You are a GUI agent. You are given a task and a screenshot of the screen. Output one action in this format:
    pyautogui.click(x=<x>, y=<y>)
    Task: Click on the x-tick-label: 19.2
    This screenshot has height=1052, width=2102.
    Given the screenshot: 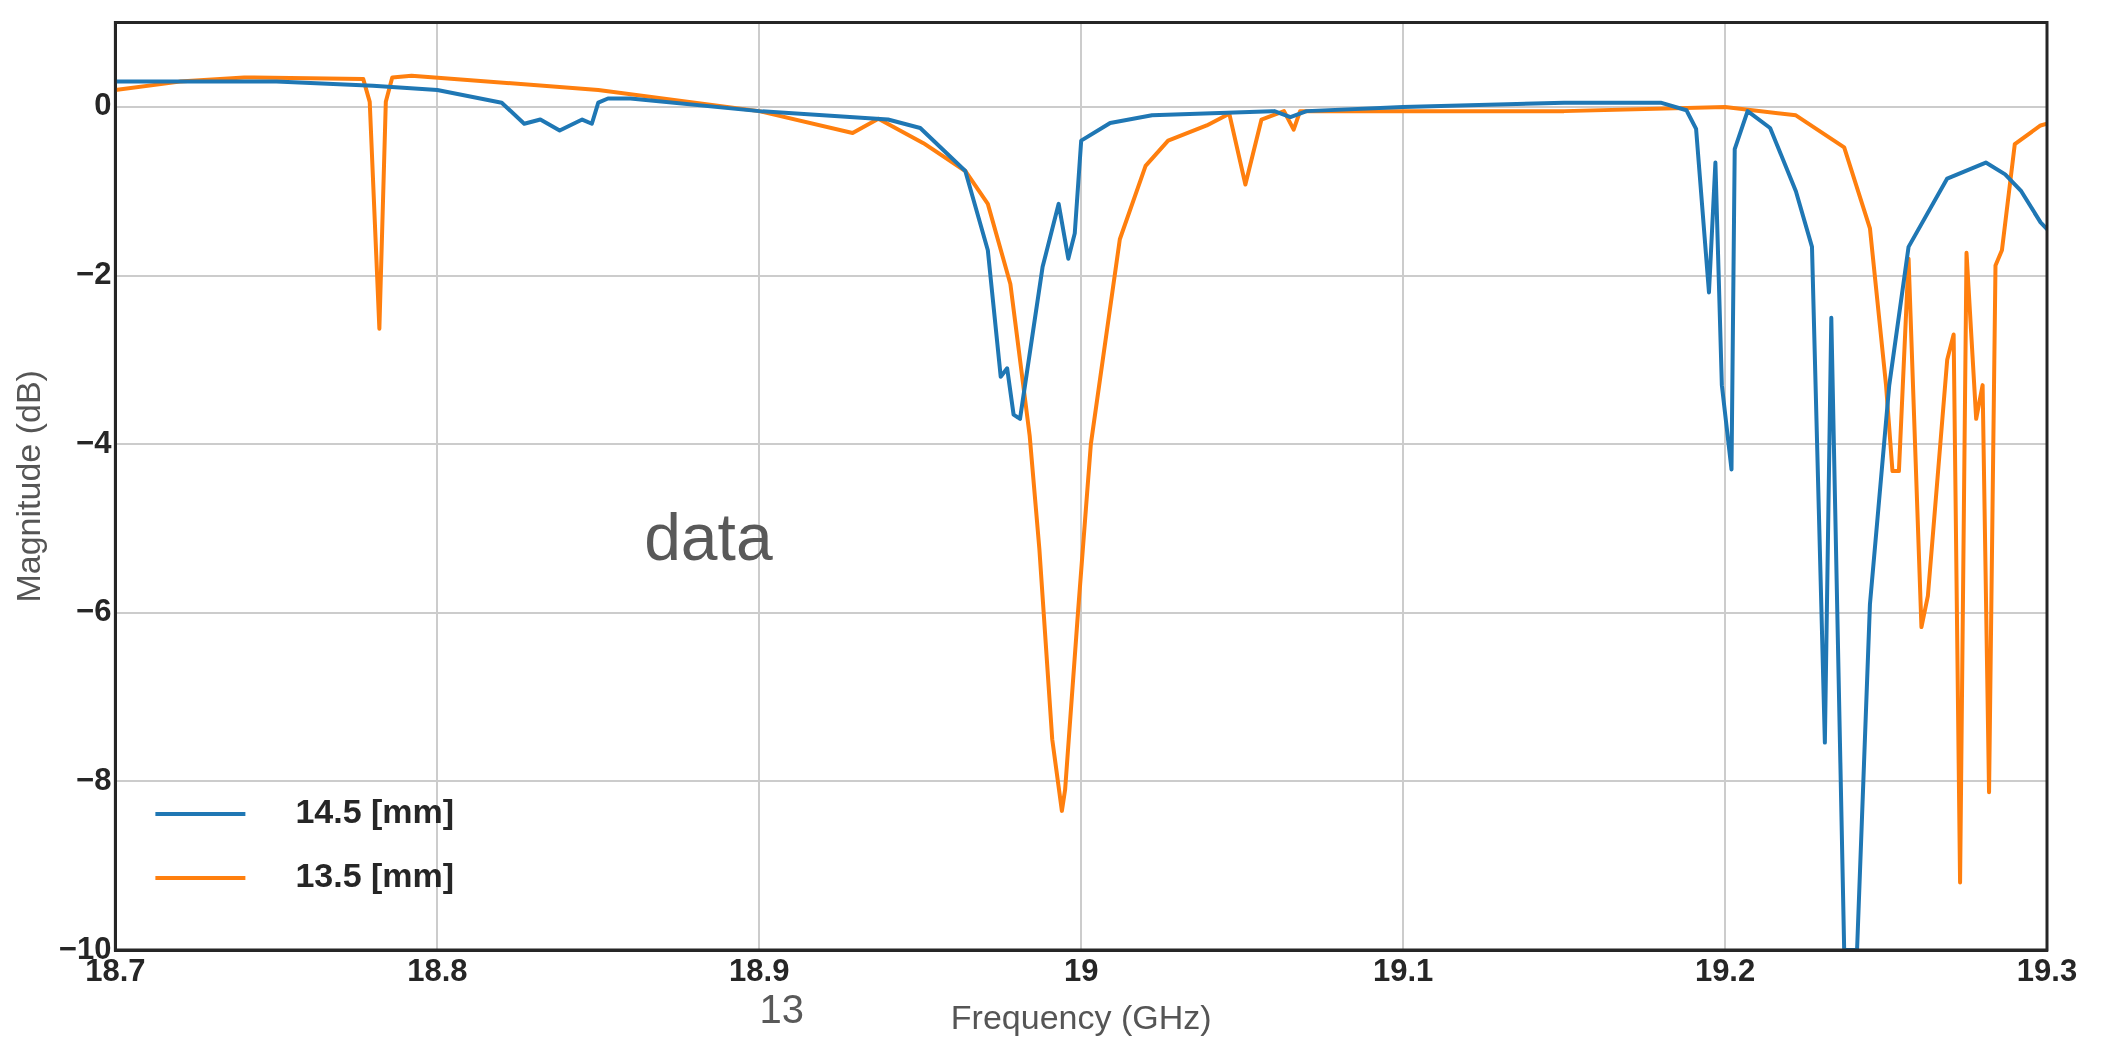 What is the action you would take?
    pyautogui.click(x=1725, y=971)
    